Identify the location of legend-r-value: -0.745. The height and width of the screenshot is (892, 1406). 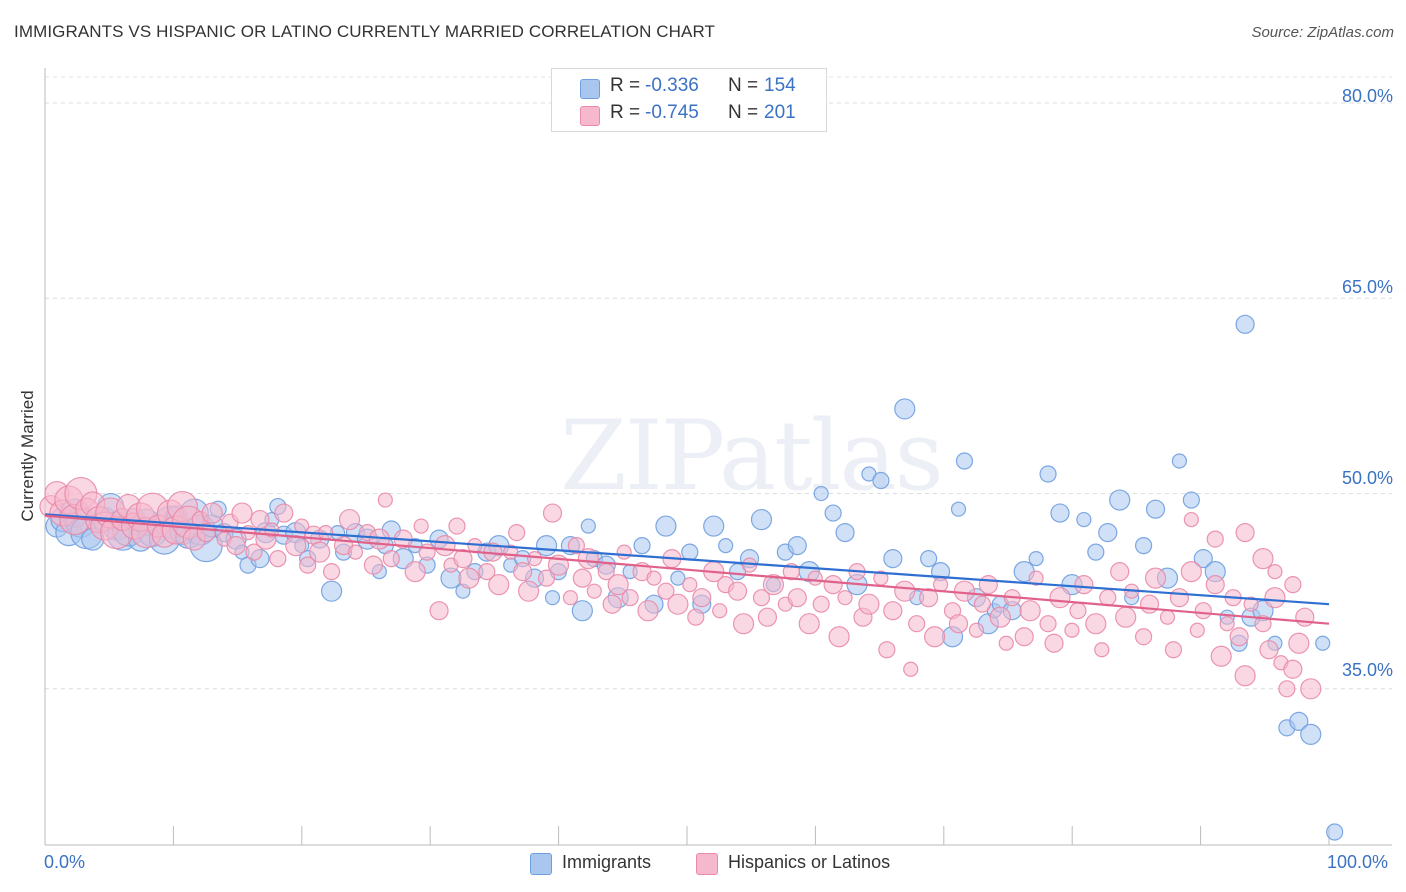
(672, 112).